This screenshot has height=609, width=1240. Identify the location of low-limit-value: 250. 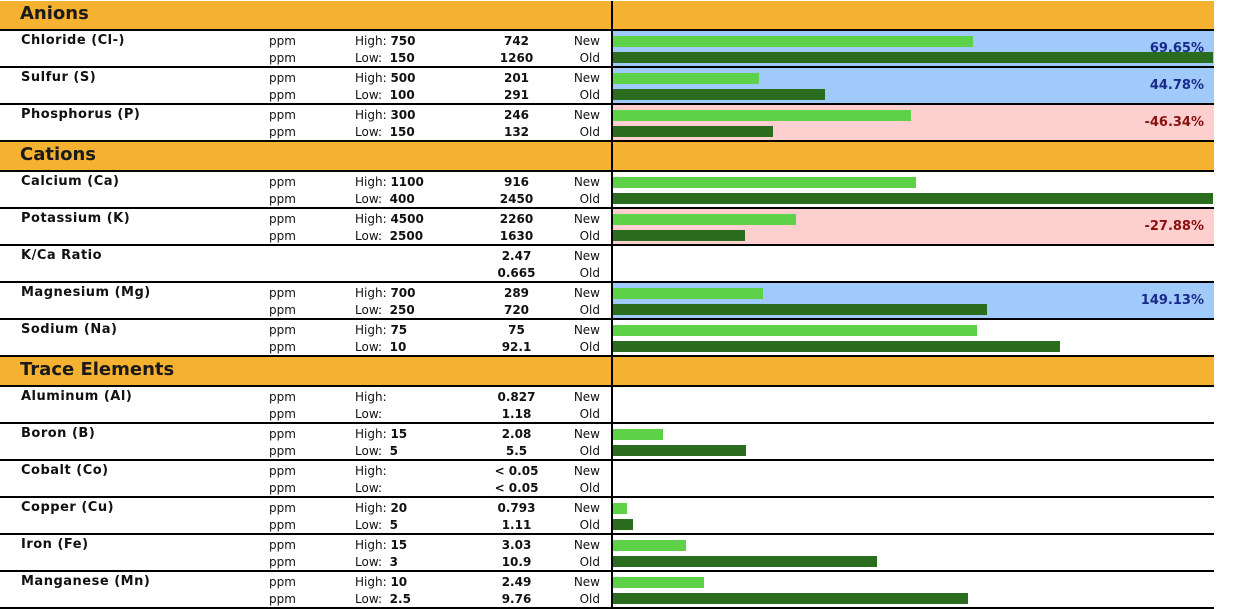
(402, 310).